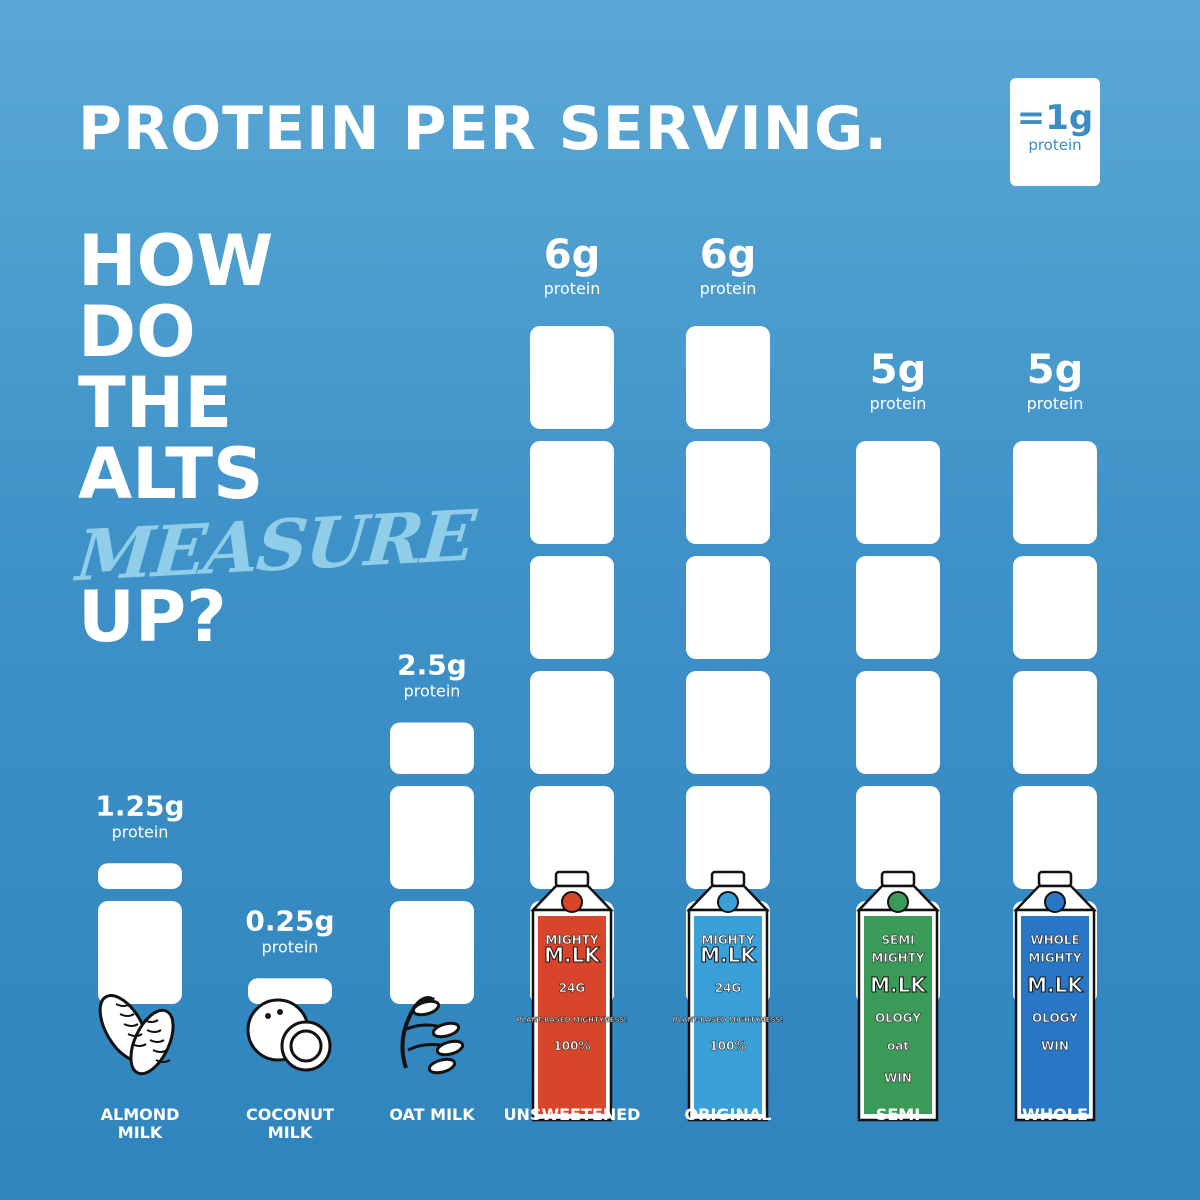  What do you see at coordinates (152, 617) in the screenshot?
I see `headline-line: UP?` at bounding box center [152, 617].